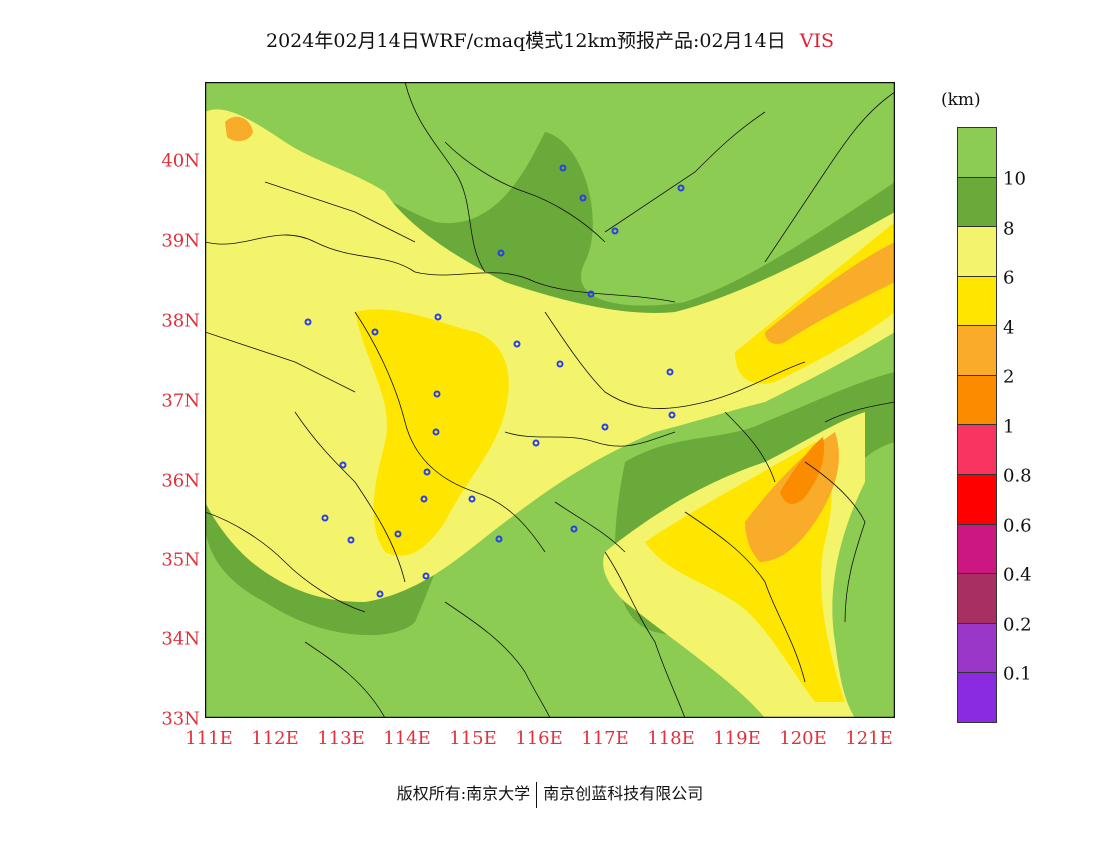  I want to click on legend-label-6: 6, so click(1009, 278).